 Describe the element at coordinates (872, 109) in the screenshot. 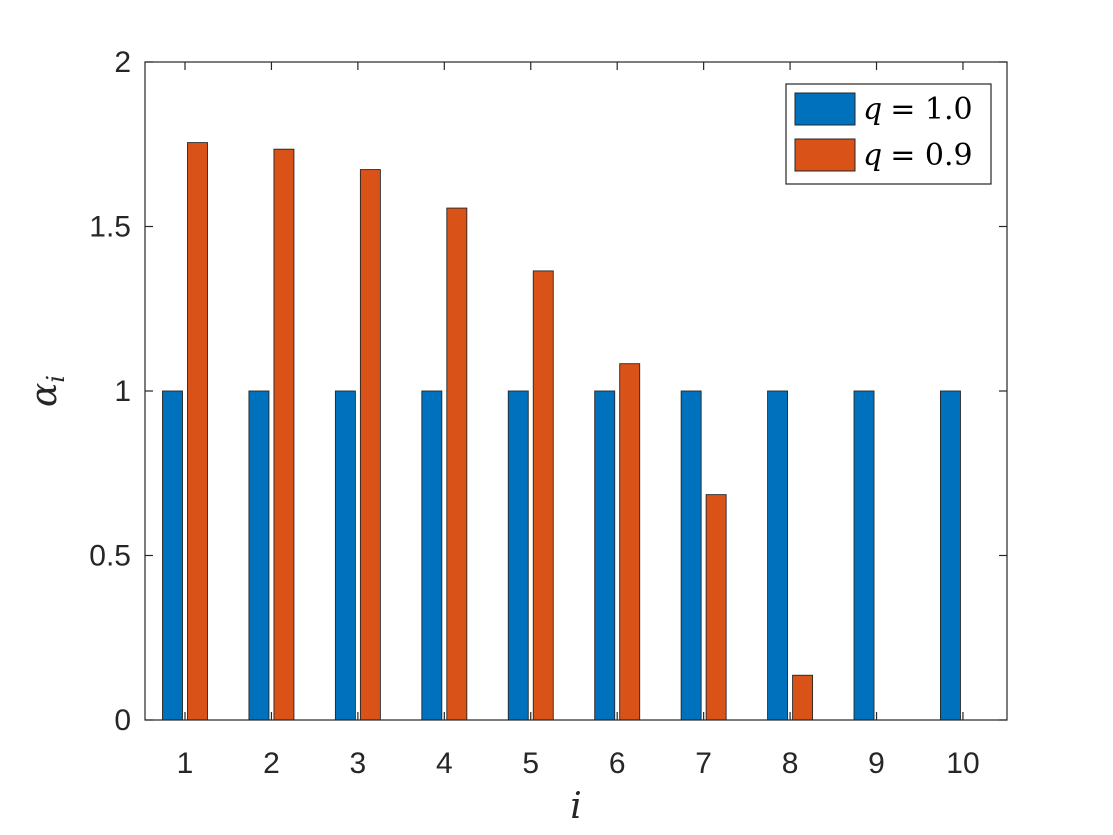

I see `legend-label-q-1-0-var: q` at that location.